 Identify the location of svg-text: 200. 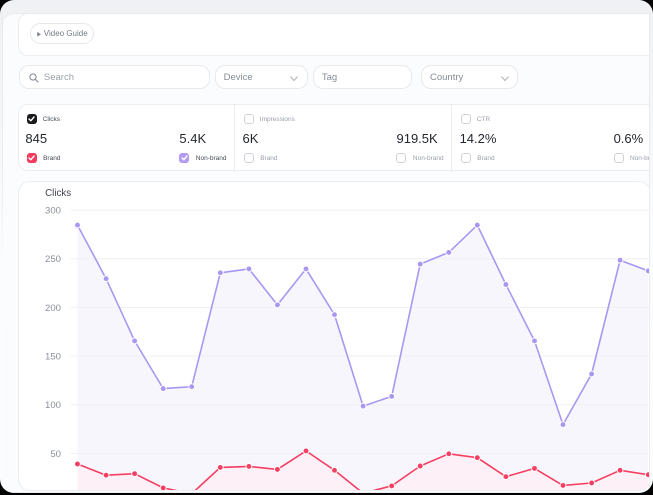
(53, 308).